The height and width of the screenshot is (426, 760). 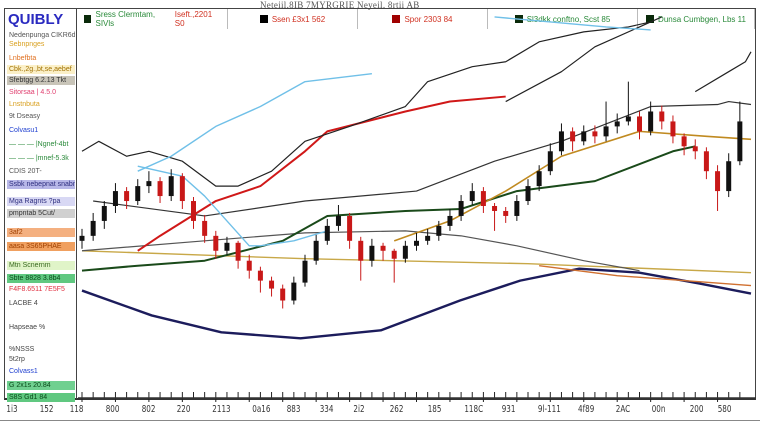 I want to click on legend-label: Sress Clermtam, SIVls, so click(x=125, y=19).